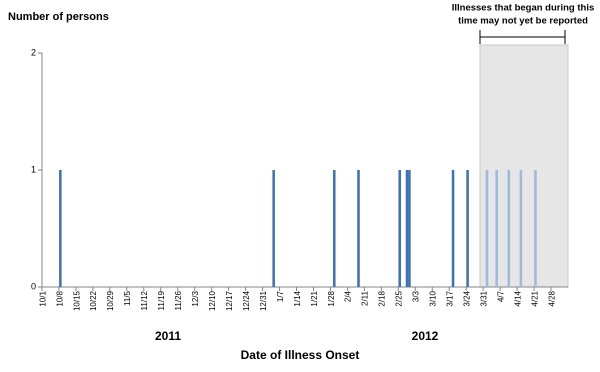 Image resolution: width=600 pixels, height=372 pixels. Describe the element at coordinates (178, 300) in the screenshot. I see `x-tick-label: 11/26` at that location.